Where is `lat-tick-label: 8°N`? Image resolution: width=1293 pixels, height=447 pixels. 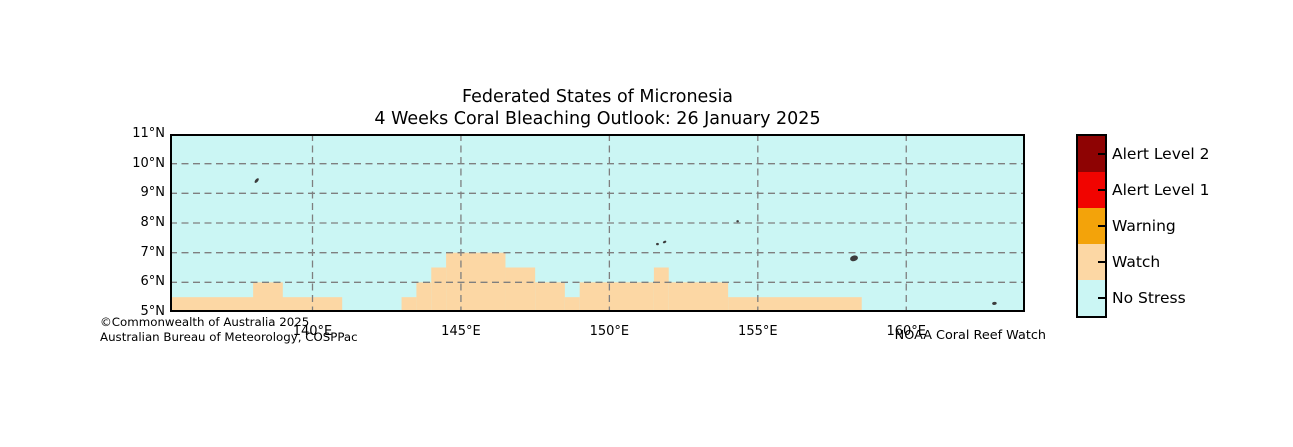 lat-tick-label: 8°N is located at coordinates (153, 222).